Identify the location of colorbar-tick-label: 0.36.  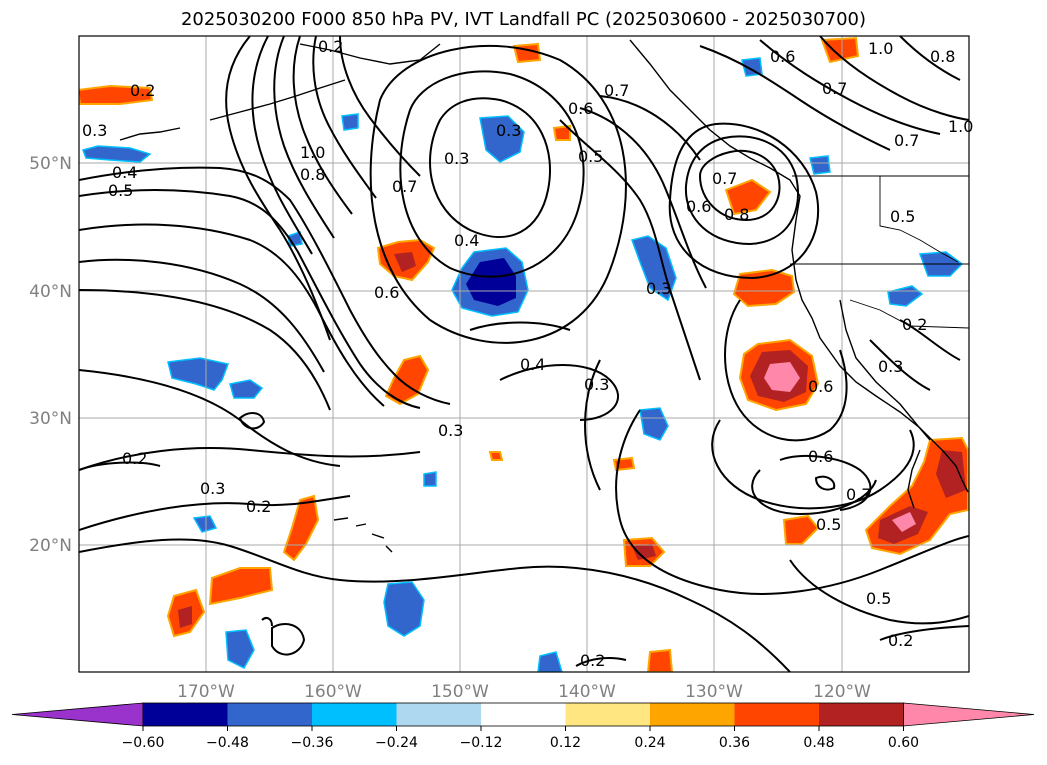
(734, 743).